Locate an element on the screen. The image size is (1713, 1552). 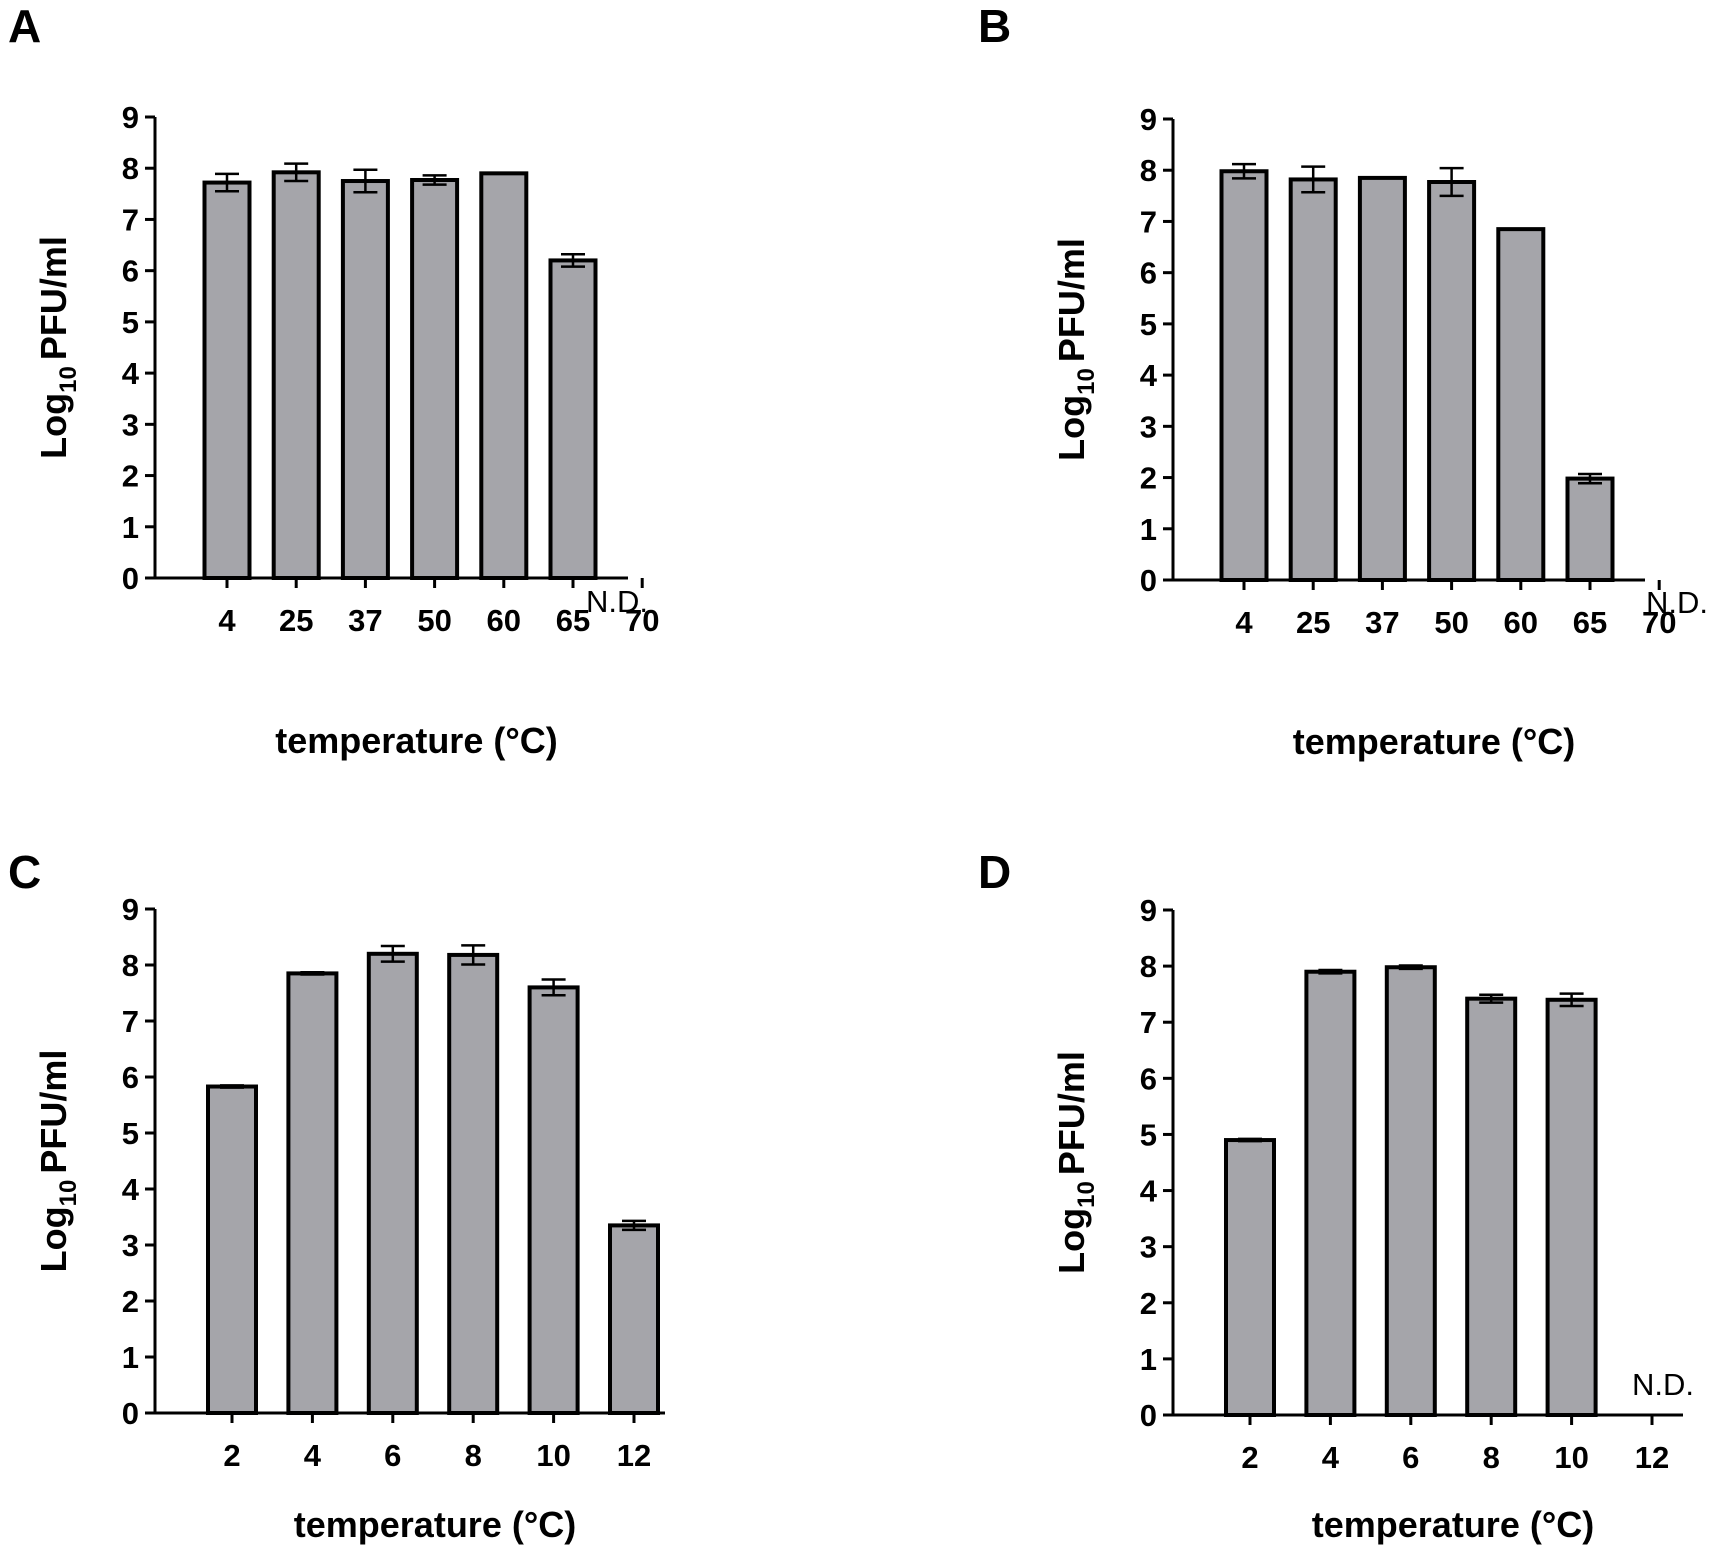
x-tick-label: 50 is located at coordinates (434, 620).